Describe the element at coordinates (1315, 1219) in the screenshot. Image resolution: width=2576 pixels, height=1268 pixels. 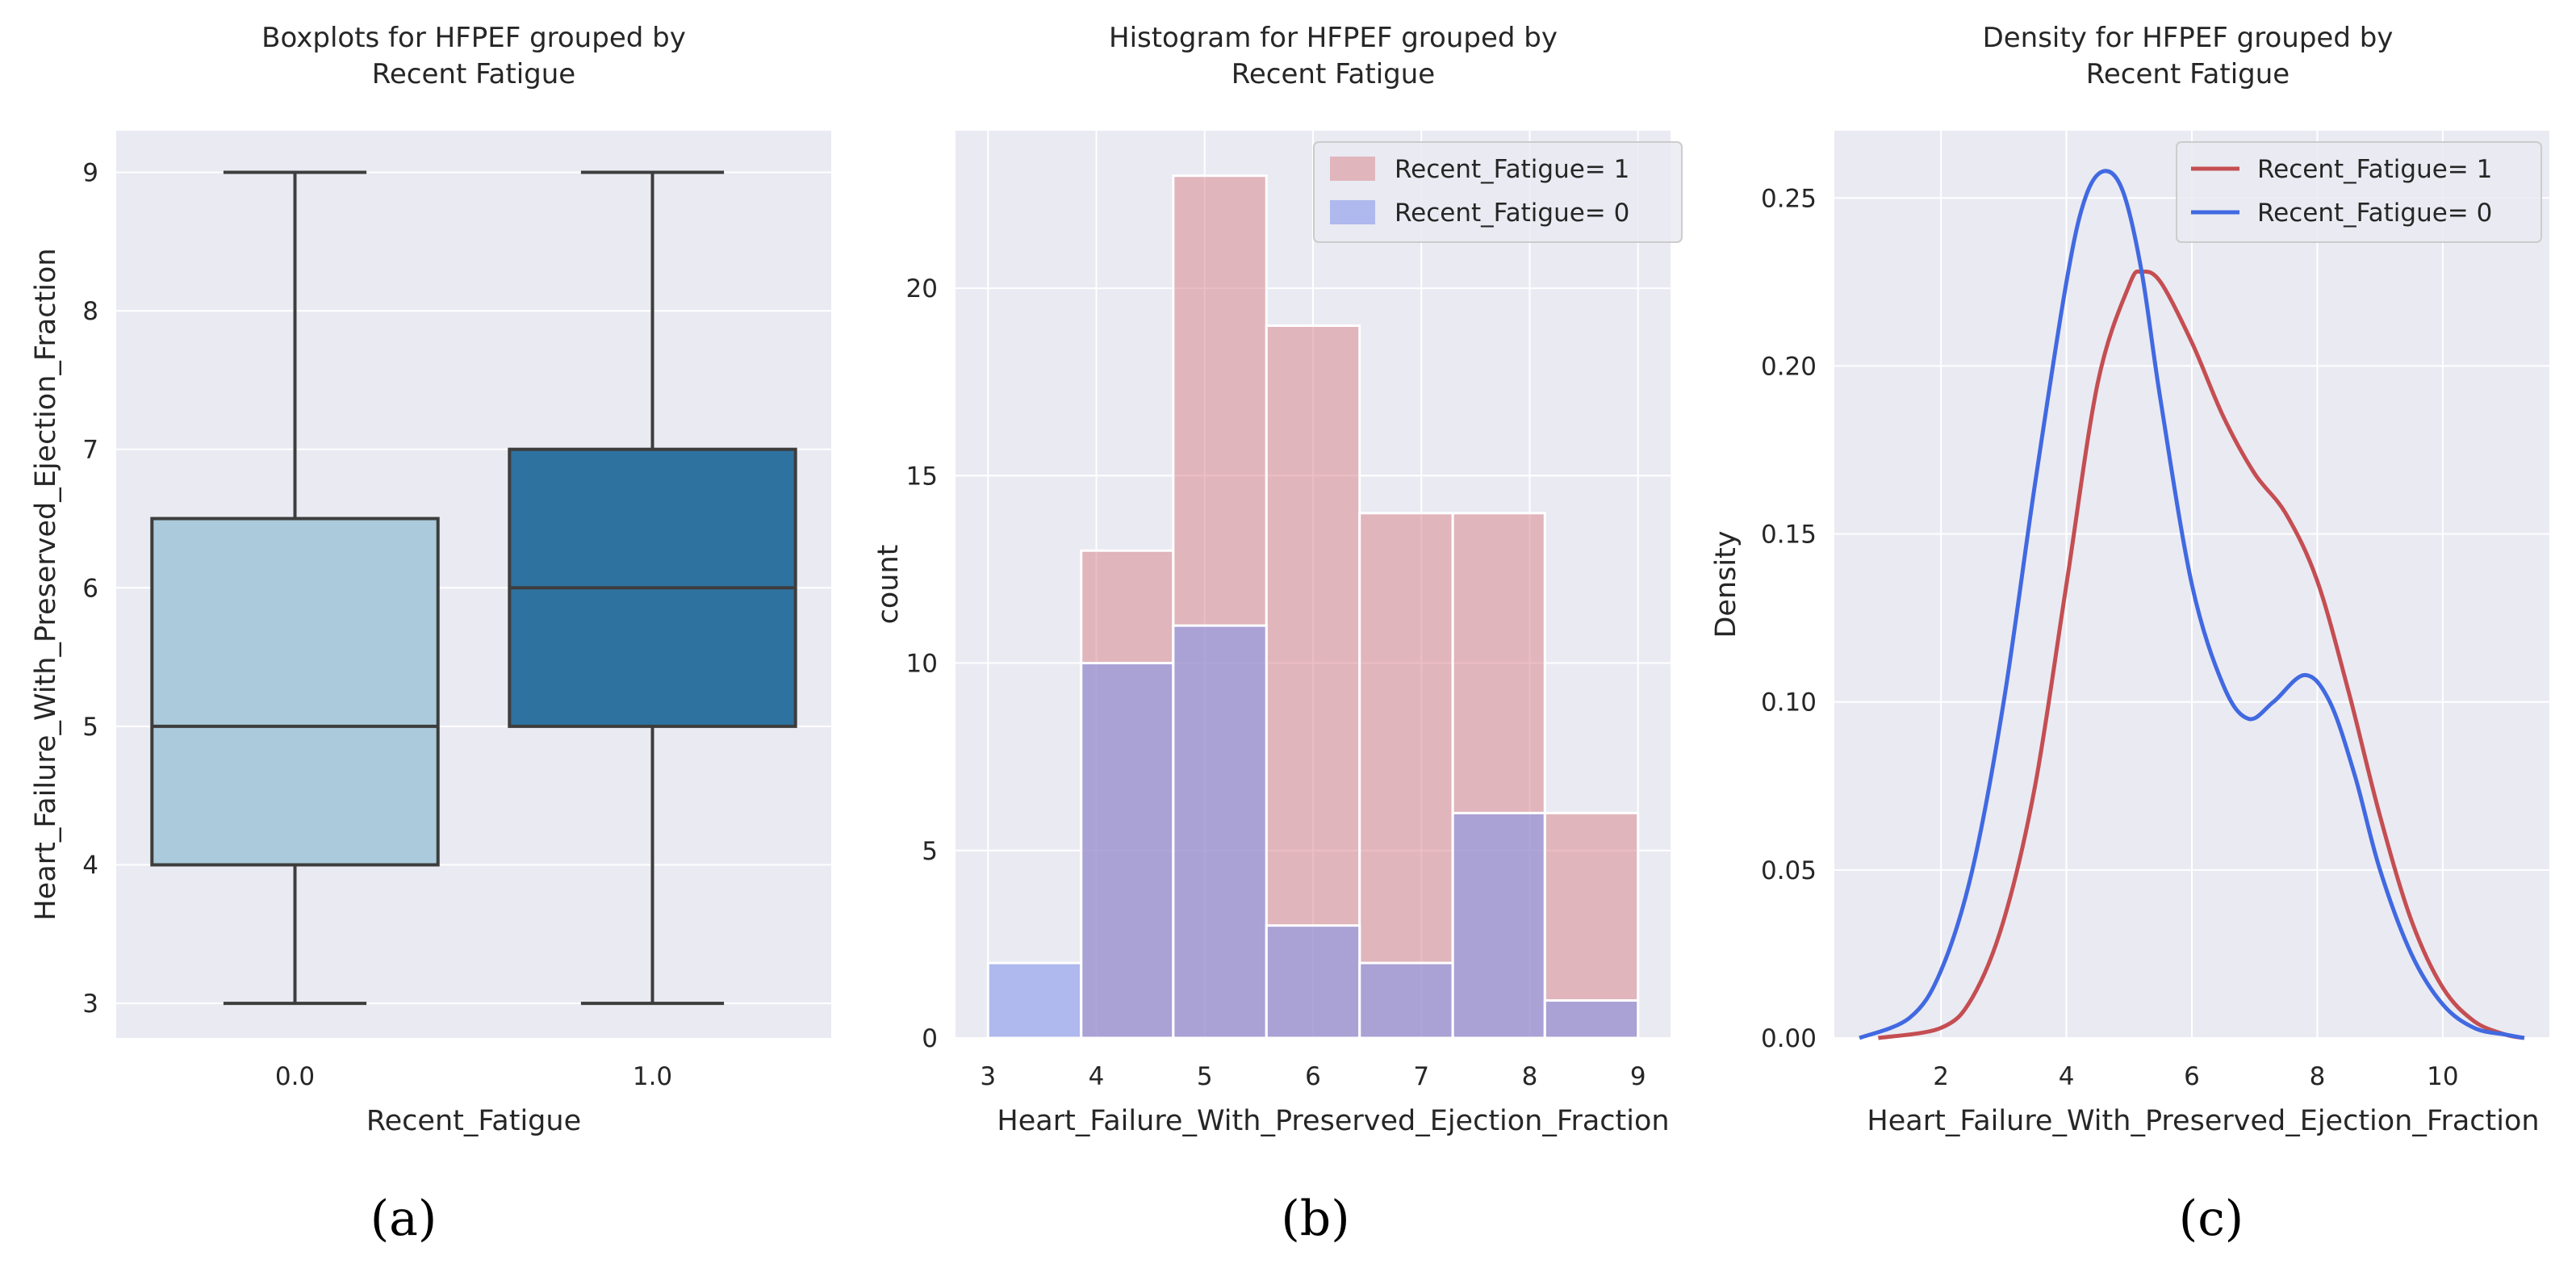
I see `panel-b-caption: (b)` at that location.